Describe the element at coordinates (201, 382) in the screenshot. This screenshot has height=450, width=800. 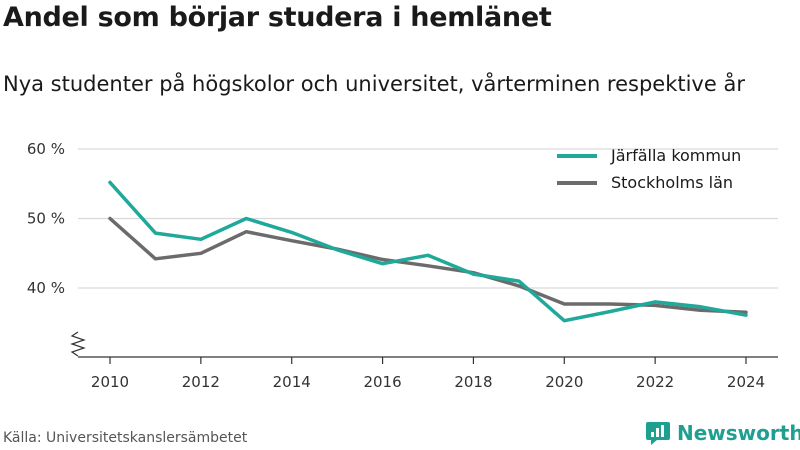
I see `x-tick-label: 2012` at that location.